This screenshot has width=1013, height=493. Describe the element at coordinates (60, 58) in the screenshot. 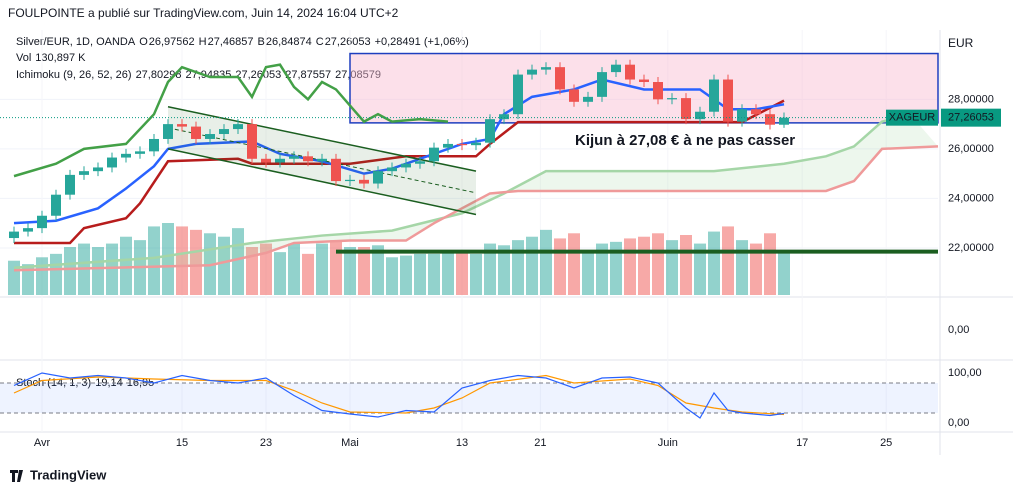

I see `volume-value: 130,897 K` at that location.